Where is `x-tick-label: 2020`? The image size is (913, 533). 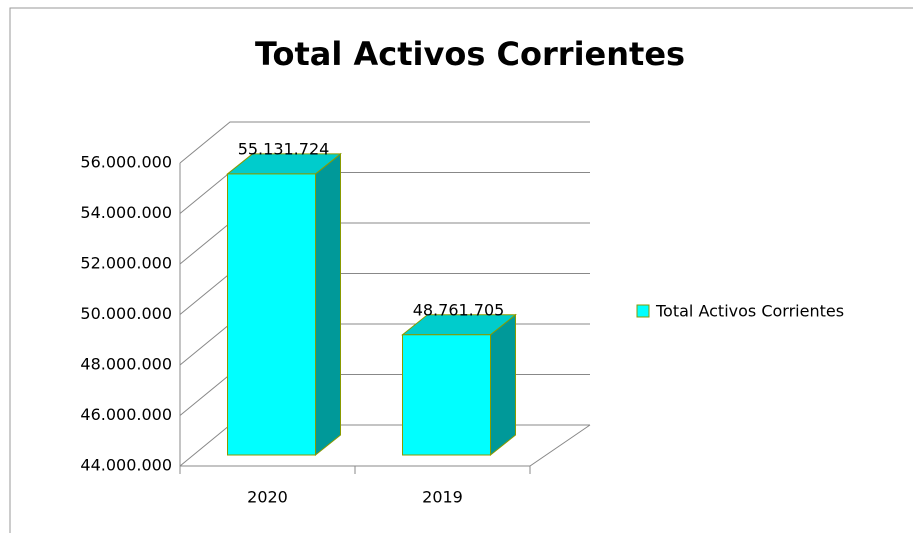 x-tick-label: 2020 is located at coordinates (267, 497).